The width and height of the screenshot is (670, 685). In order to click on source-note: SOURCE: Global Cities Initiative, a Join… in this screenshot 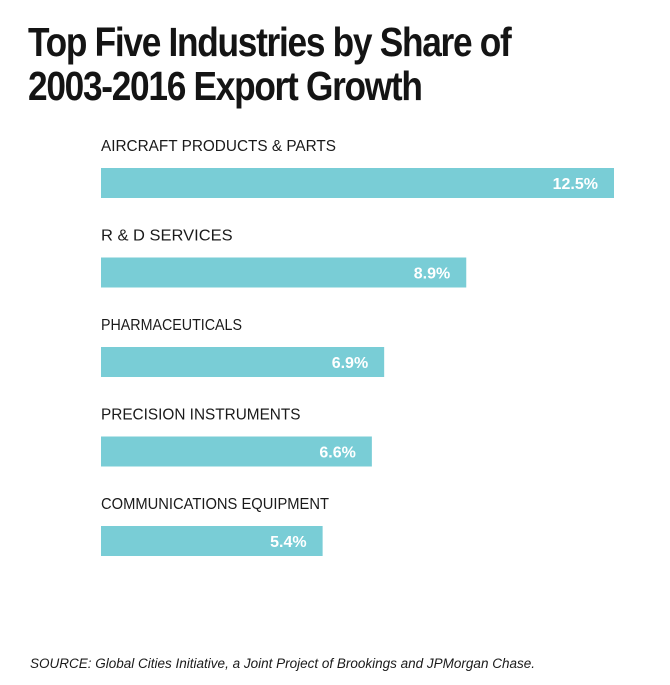, I will do `click(282, 663)`.